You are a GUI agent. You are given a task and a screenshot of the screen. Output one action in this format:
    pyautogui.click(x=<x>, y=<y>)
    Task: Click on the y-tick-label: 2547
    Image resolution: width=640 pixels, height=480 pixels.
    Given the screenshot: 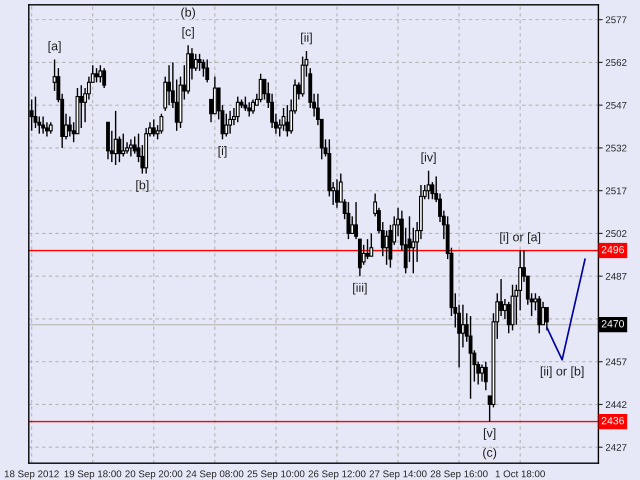 What is the action you would take?
    pyautogui.click(x=616, y=105)
    